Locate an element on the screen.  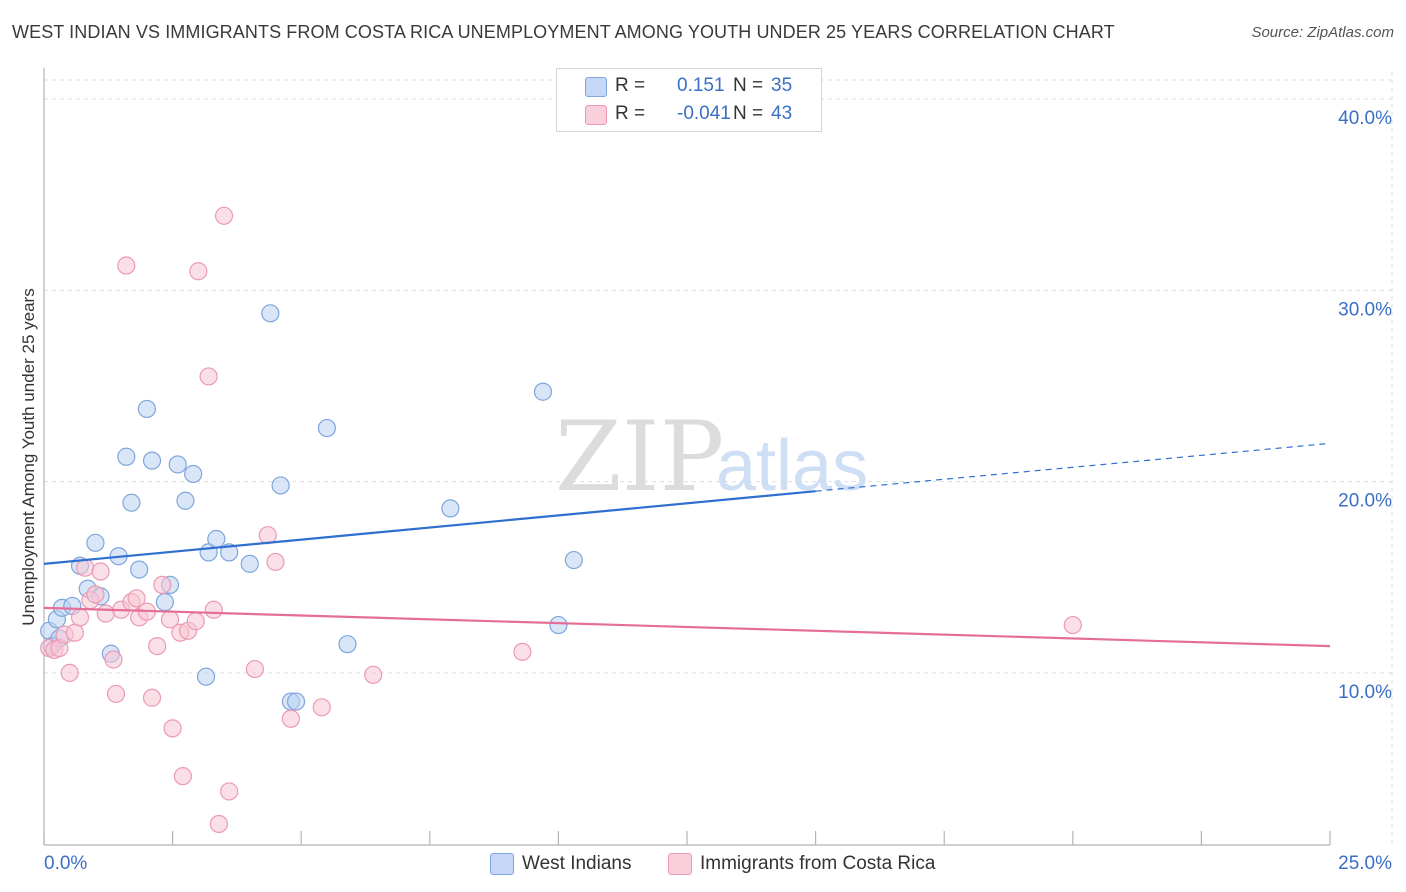
bottom-legend-label: West Indians is located at coordinates (577, 863).